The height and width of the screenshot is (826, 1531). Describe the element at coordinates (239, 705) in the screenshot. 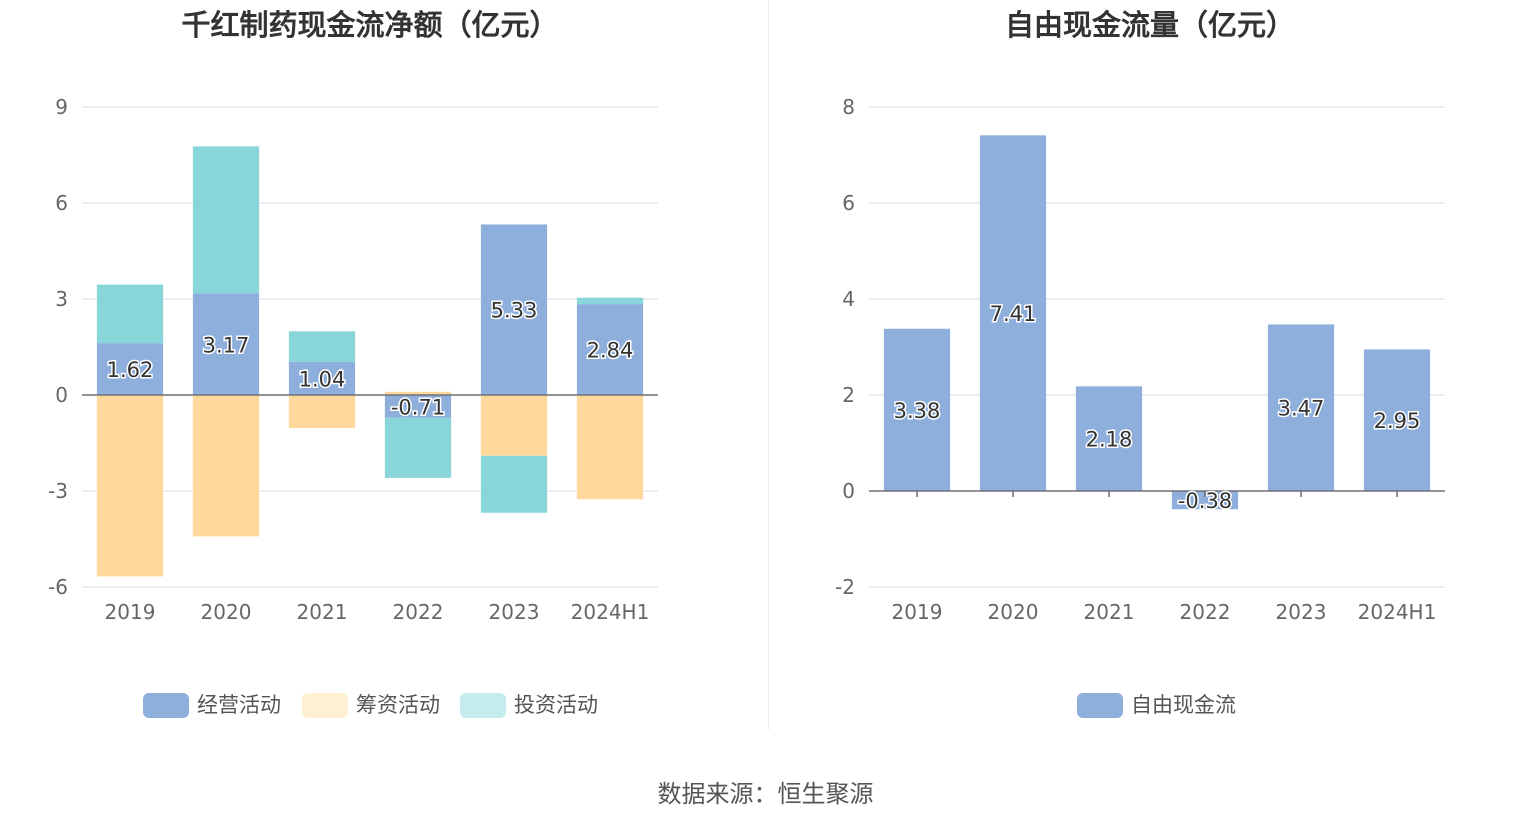

I see `legend-label: 经营活动` at that location.